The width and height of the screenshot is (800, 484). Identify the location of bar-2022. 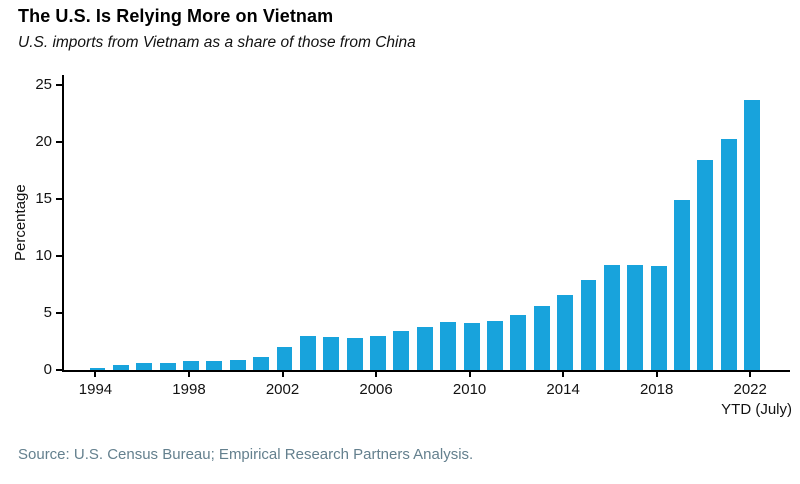
(752, 235).